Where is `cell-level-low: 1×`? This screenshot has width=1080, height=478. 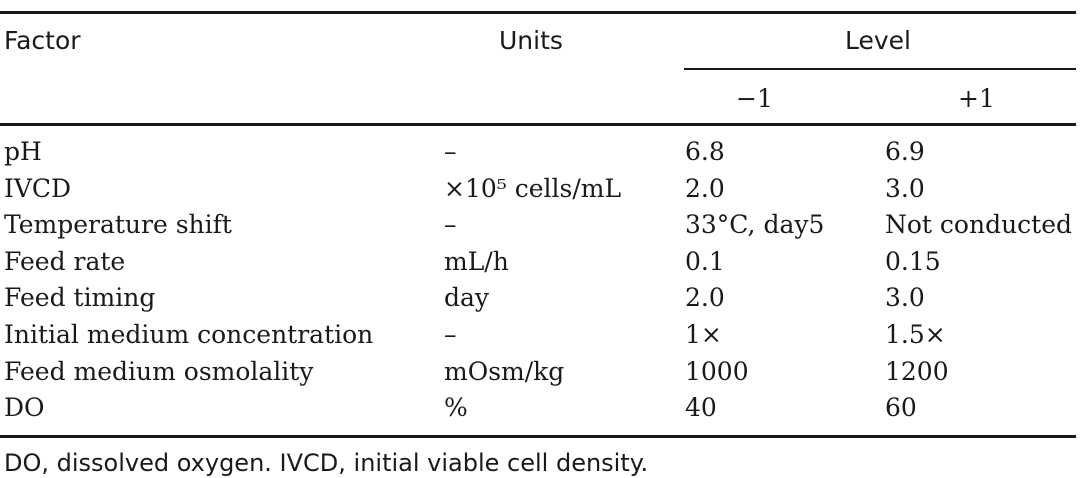 cell-level-low: 1× is located at coordinates (703, 334).